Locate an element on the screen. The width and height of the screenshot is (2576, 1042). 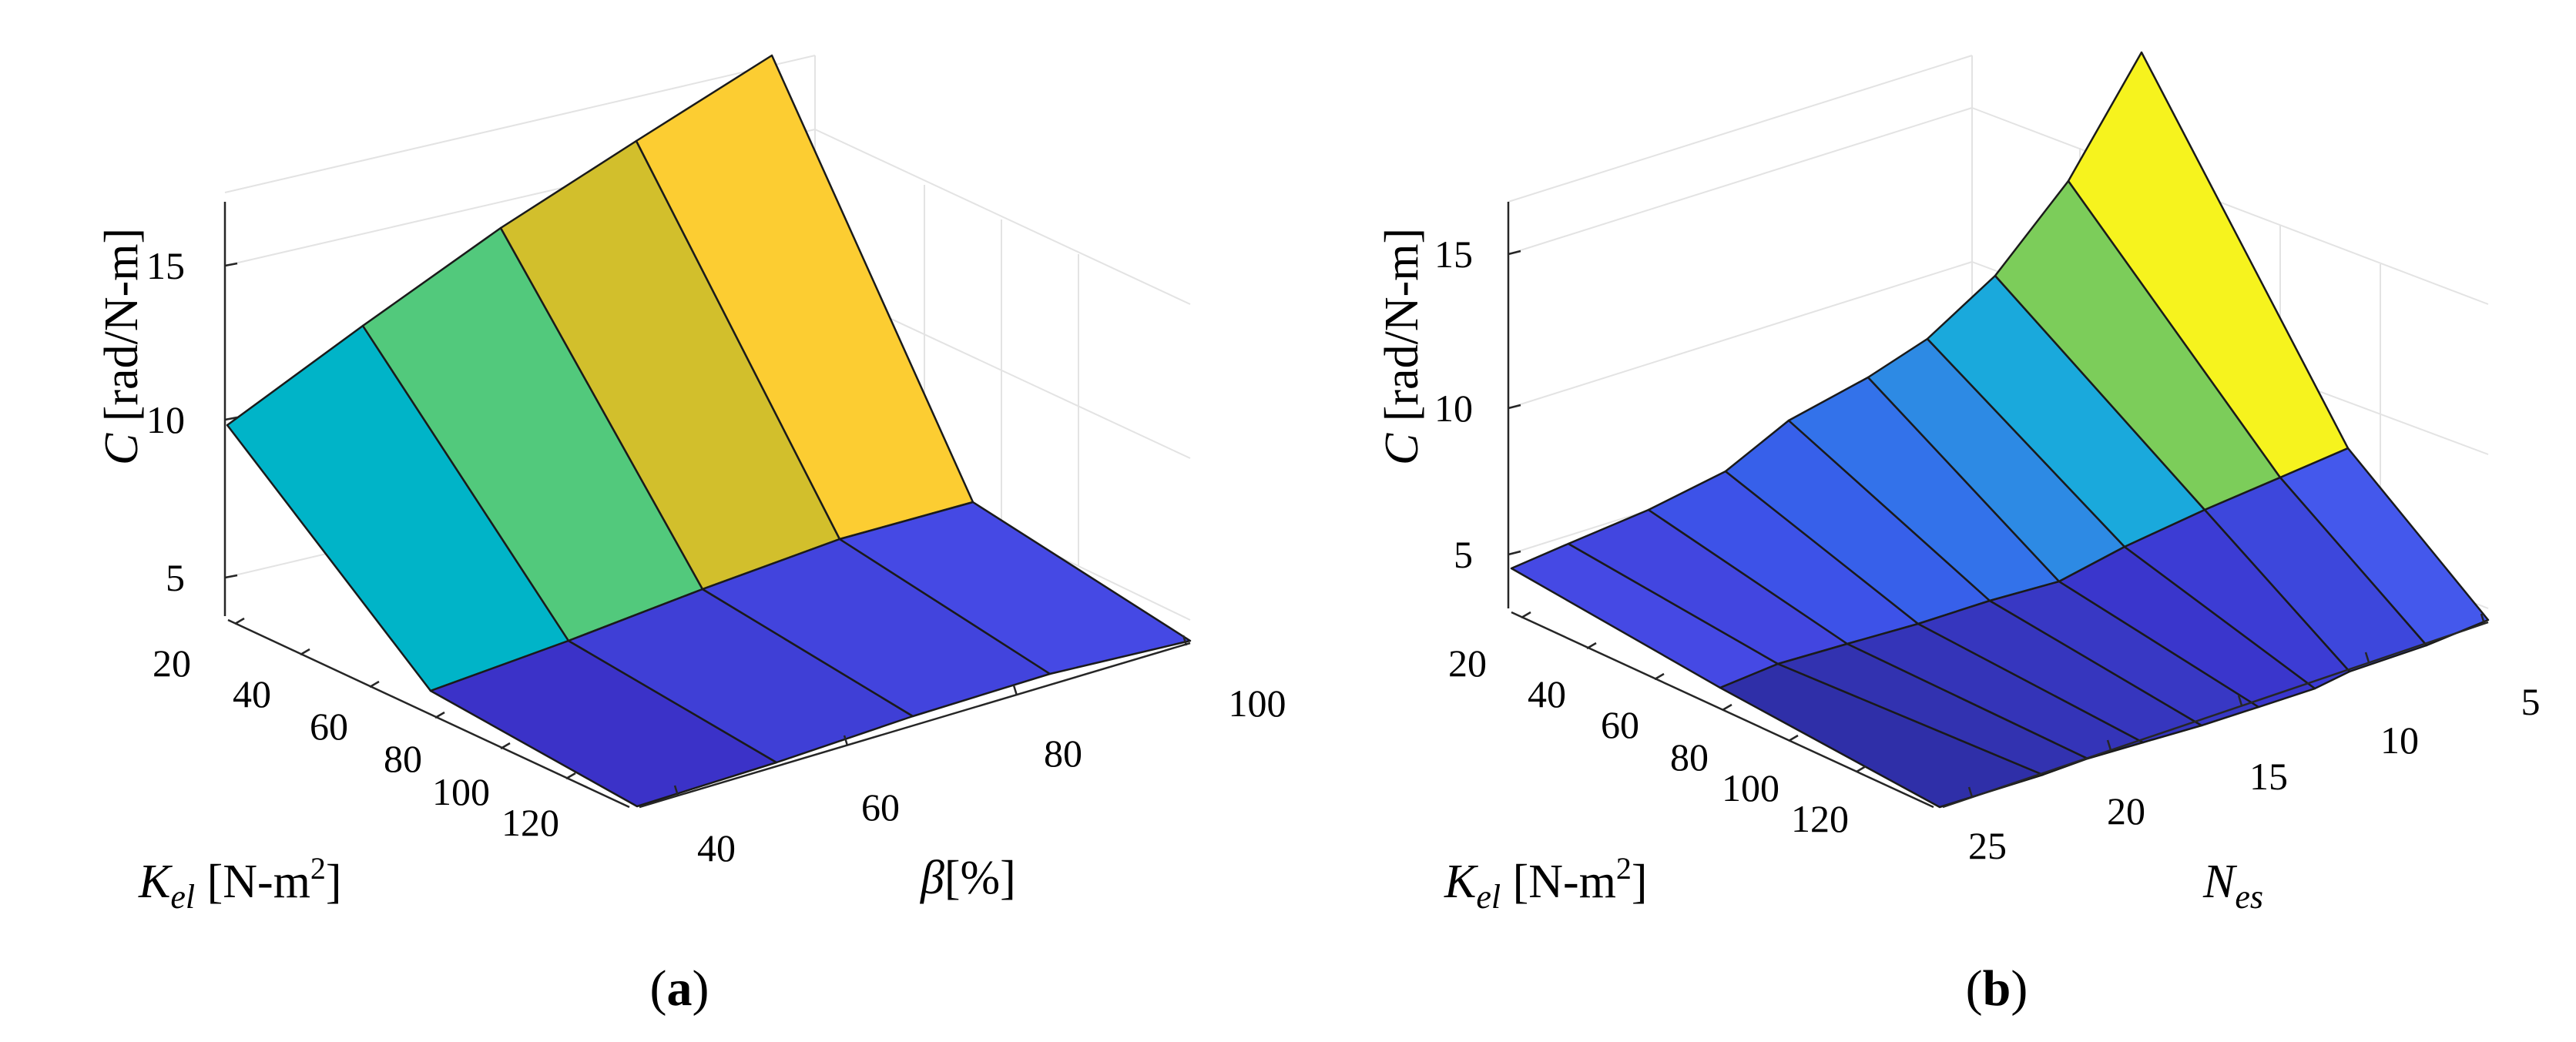
panel-a-ylabel: β[%] is located at coordinates (968, 878).